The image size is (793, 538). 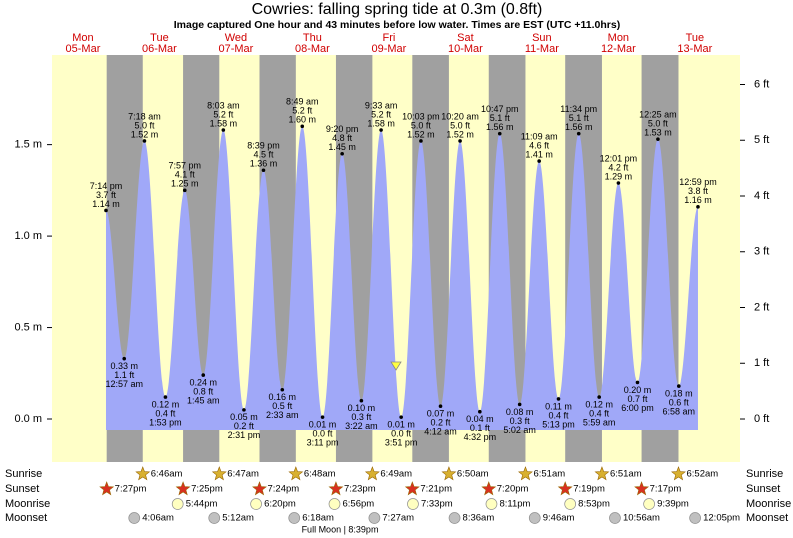 What do you see at coordinates (436, 489) in the screenshot?
I see `row-time: 7:21pm` at bounding box center [436, 489].